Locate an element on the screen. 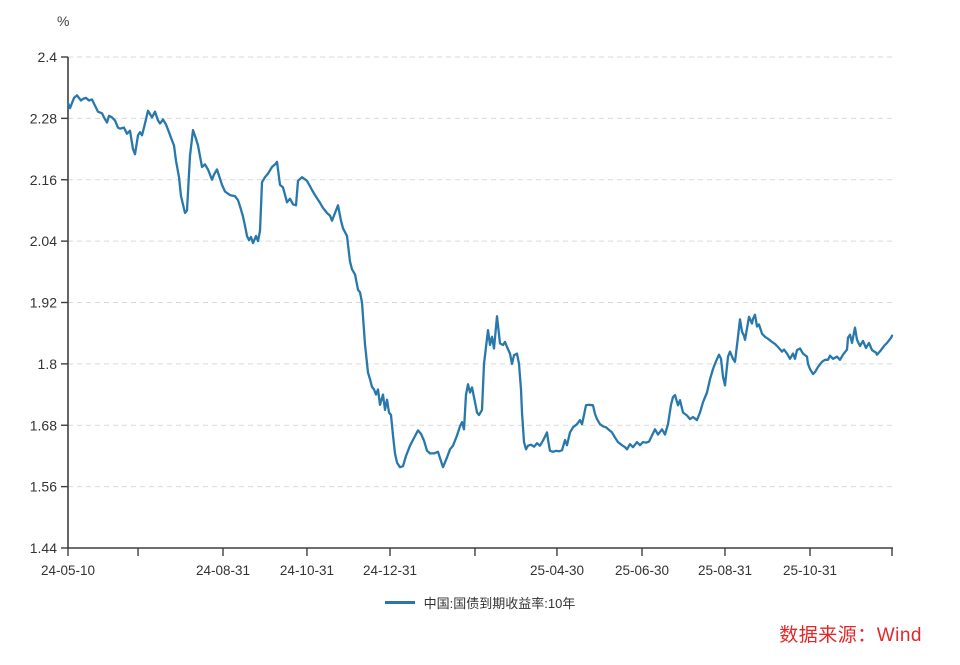 This screenshot has height=665, width=960. y-tick-label: 1.56 is located at coordinates (43, 487).